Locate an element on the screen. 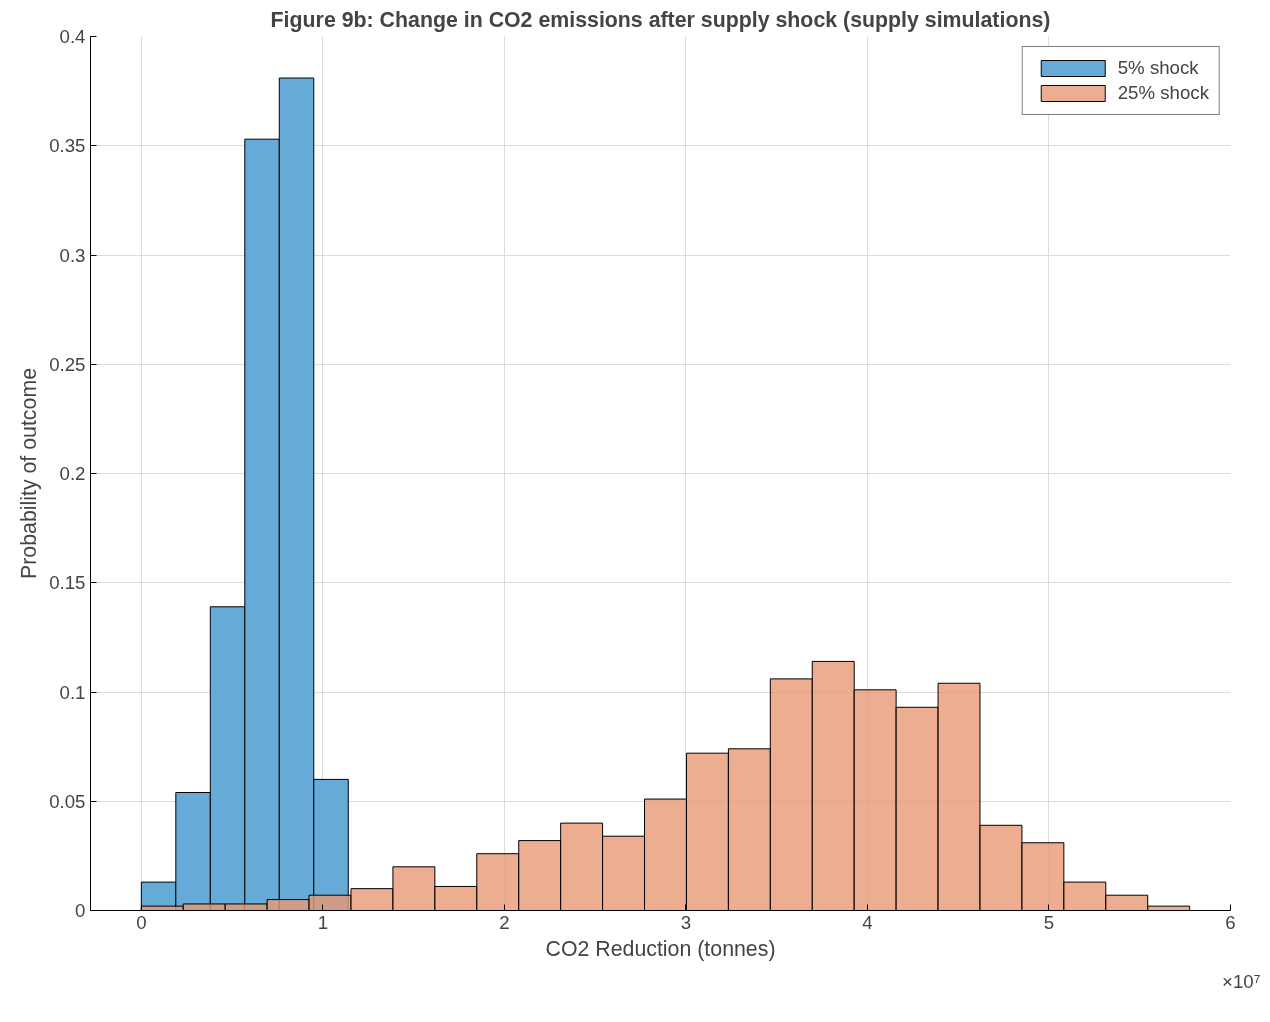 This screenshot has height=1022, width=1270. x-axis-title: CO2 Reduction (tonnes) is located at coordinates (660, 948).